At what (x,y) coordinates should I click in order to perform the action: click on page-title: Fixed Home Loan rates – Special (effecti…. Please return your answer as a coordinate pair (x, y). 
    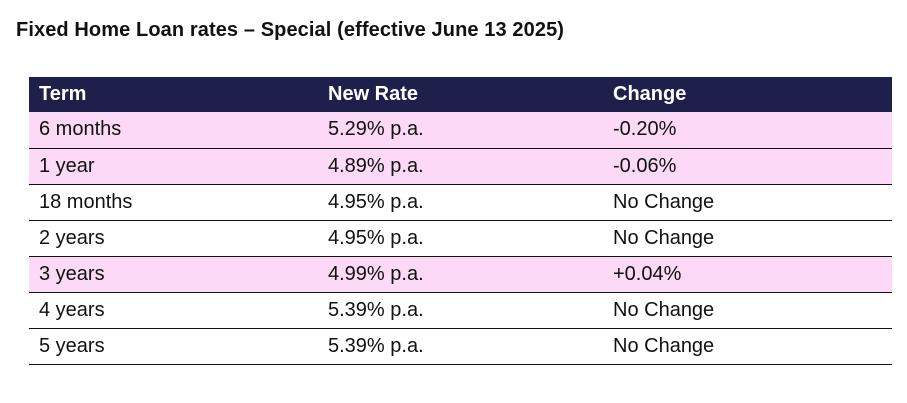
    Looking at the image, I should click on (290, 30).